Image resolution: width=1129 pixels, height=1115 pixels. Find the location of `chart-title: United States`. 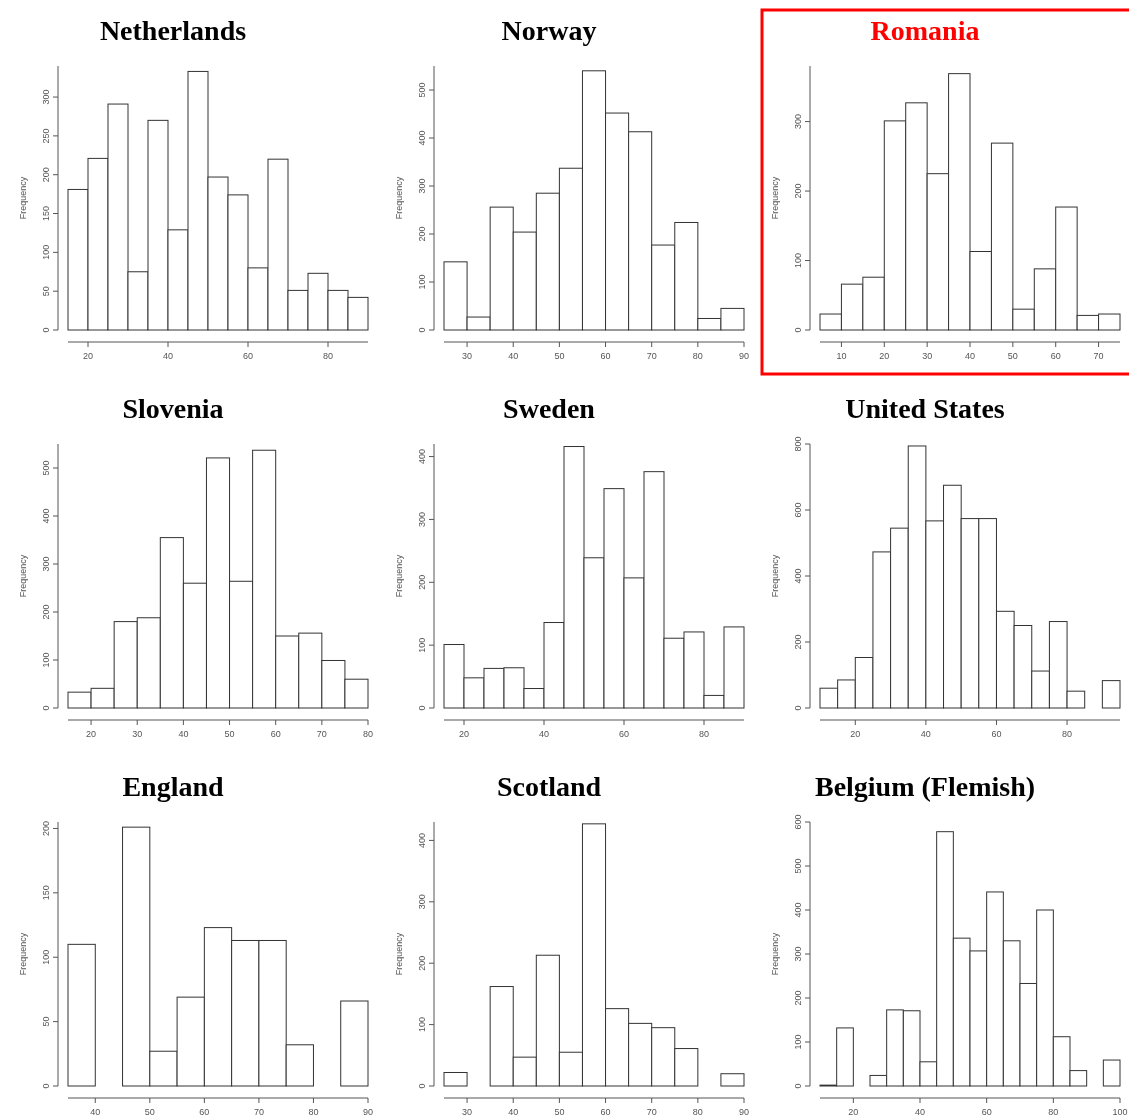

chart-title: United States is located at coordinates (925, 408).